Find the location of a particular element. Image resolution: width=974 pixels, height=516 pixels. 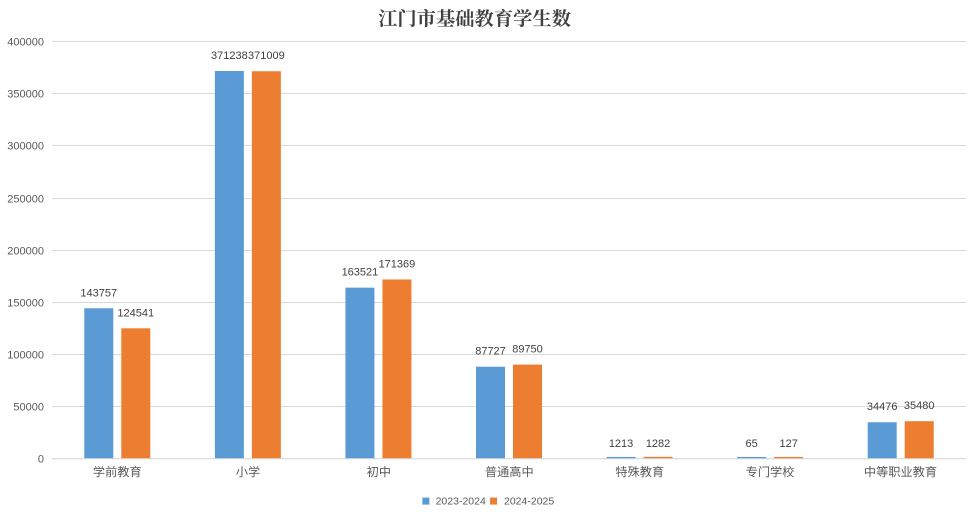

svg-text: 2024-2025 is located at coordinates (529, 502).